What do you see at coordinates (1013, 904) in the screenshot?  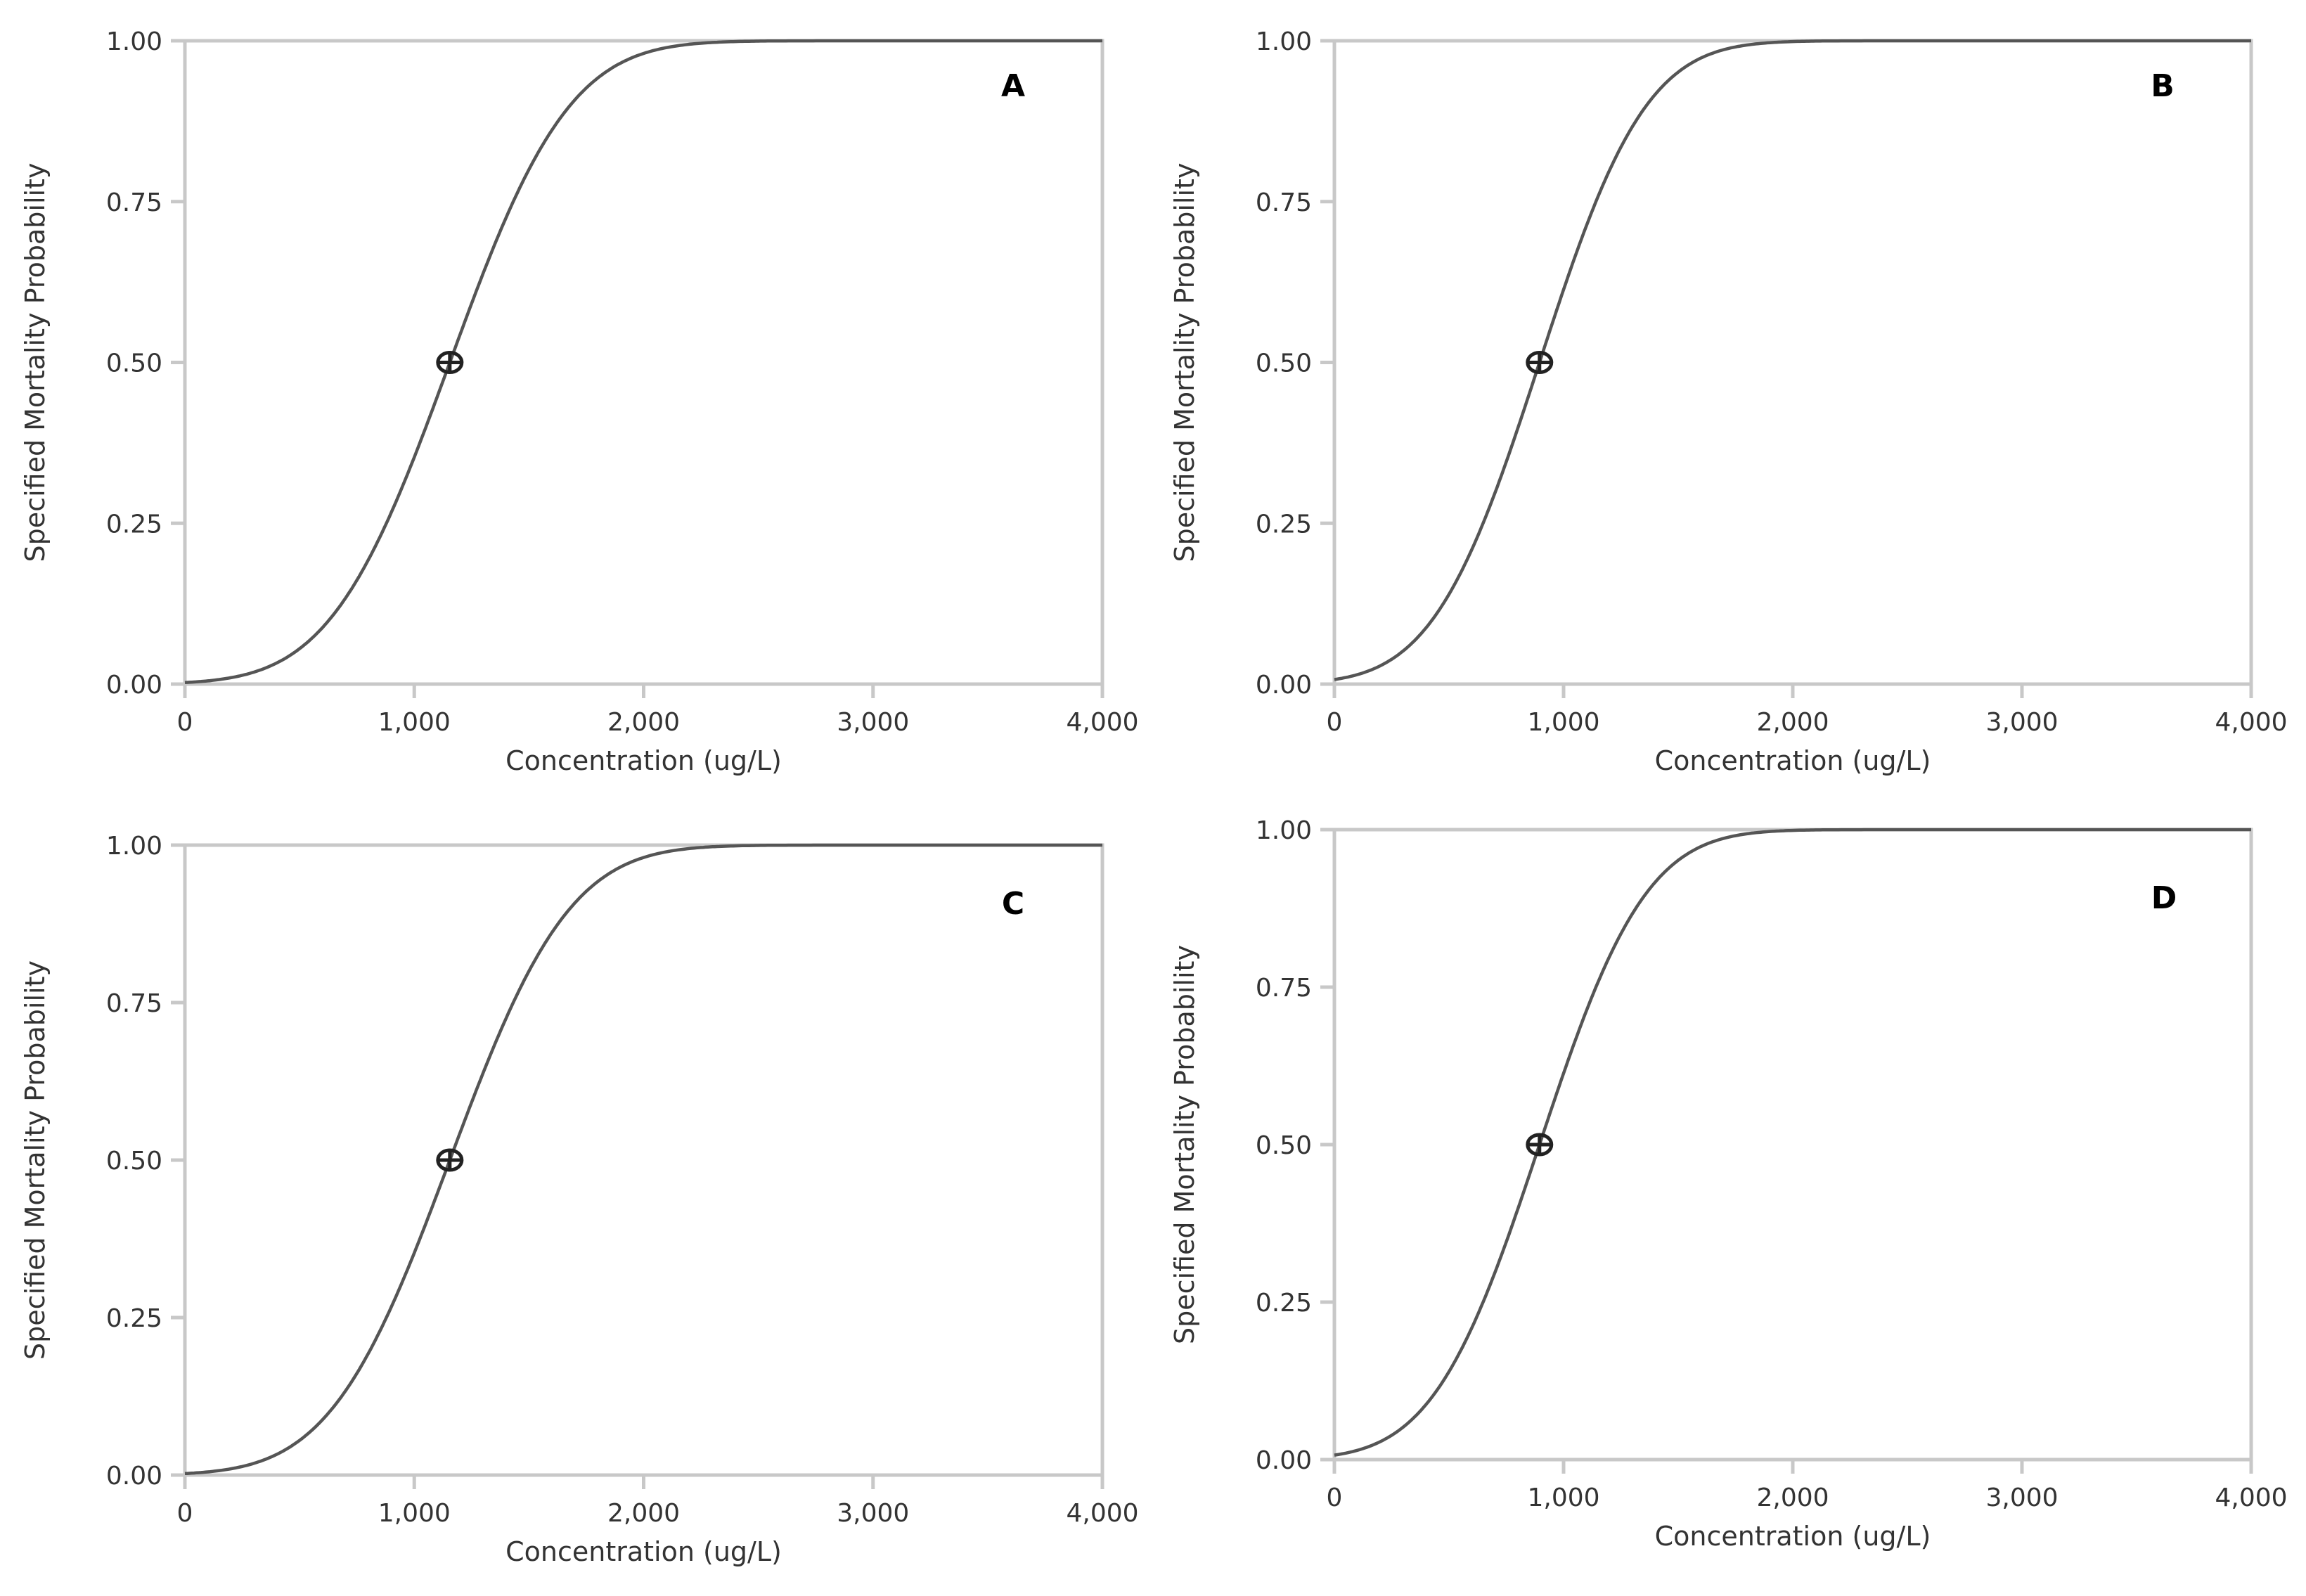 I see `panel-label: C` at bounding box center [1013, 904].